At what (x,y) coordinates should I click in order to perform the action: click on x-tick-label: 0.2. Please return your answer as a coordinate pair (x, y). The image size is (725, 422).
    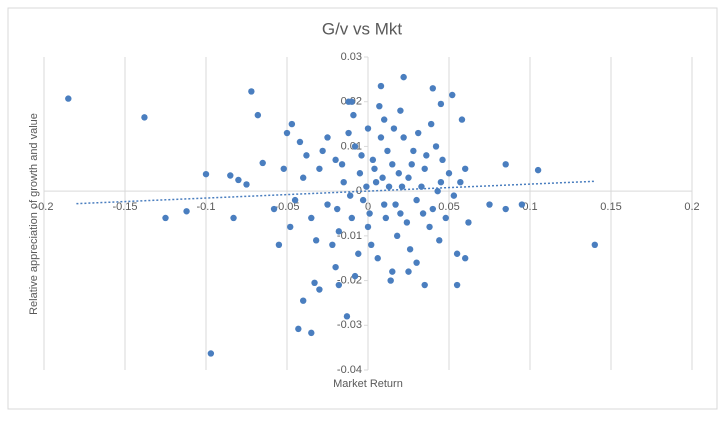
    Looking at the image, I should click on (691, 207).